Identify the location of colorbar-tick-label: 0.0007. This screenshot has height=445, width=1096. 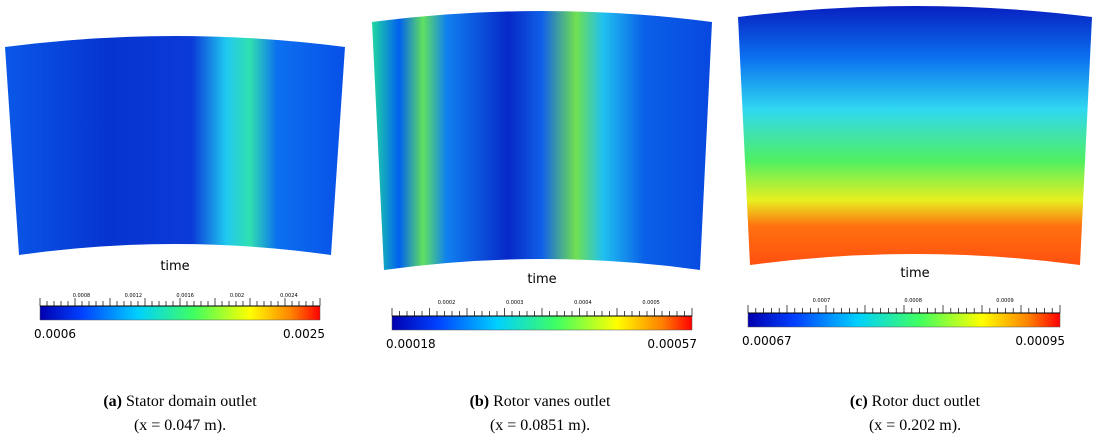
(822, 301).